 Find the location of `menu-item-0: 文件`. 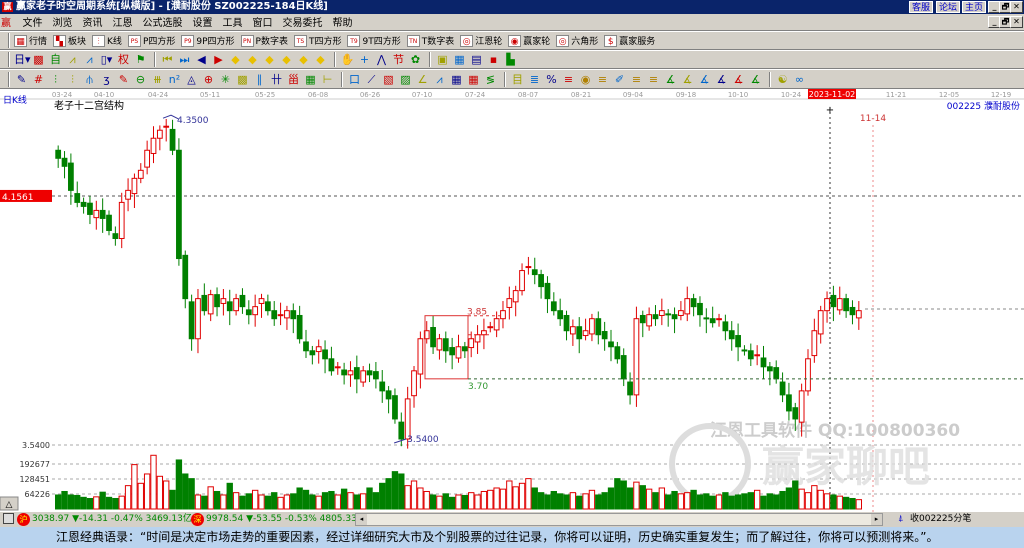

menu-item-0: 文件 is located at coordinates (32, 23).